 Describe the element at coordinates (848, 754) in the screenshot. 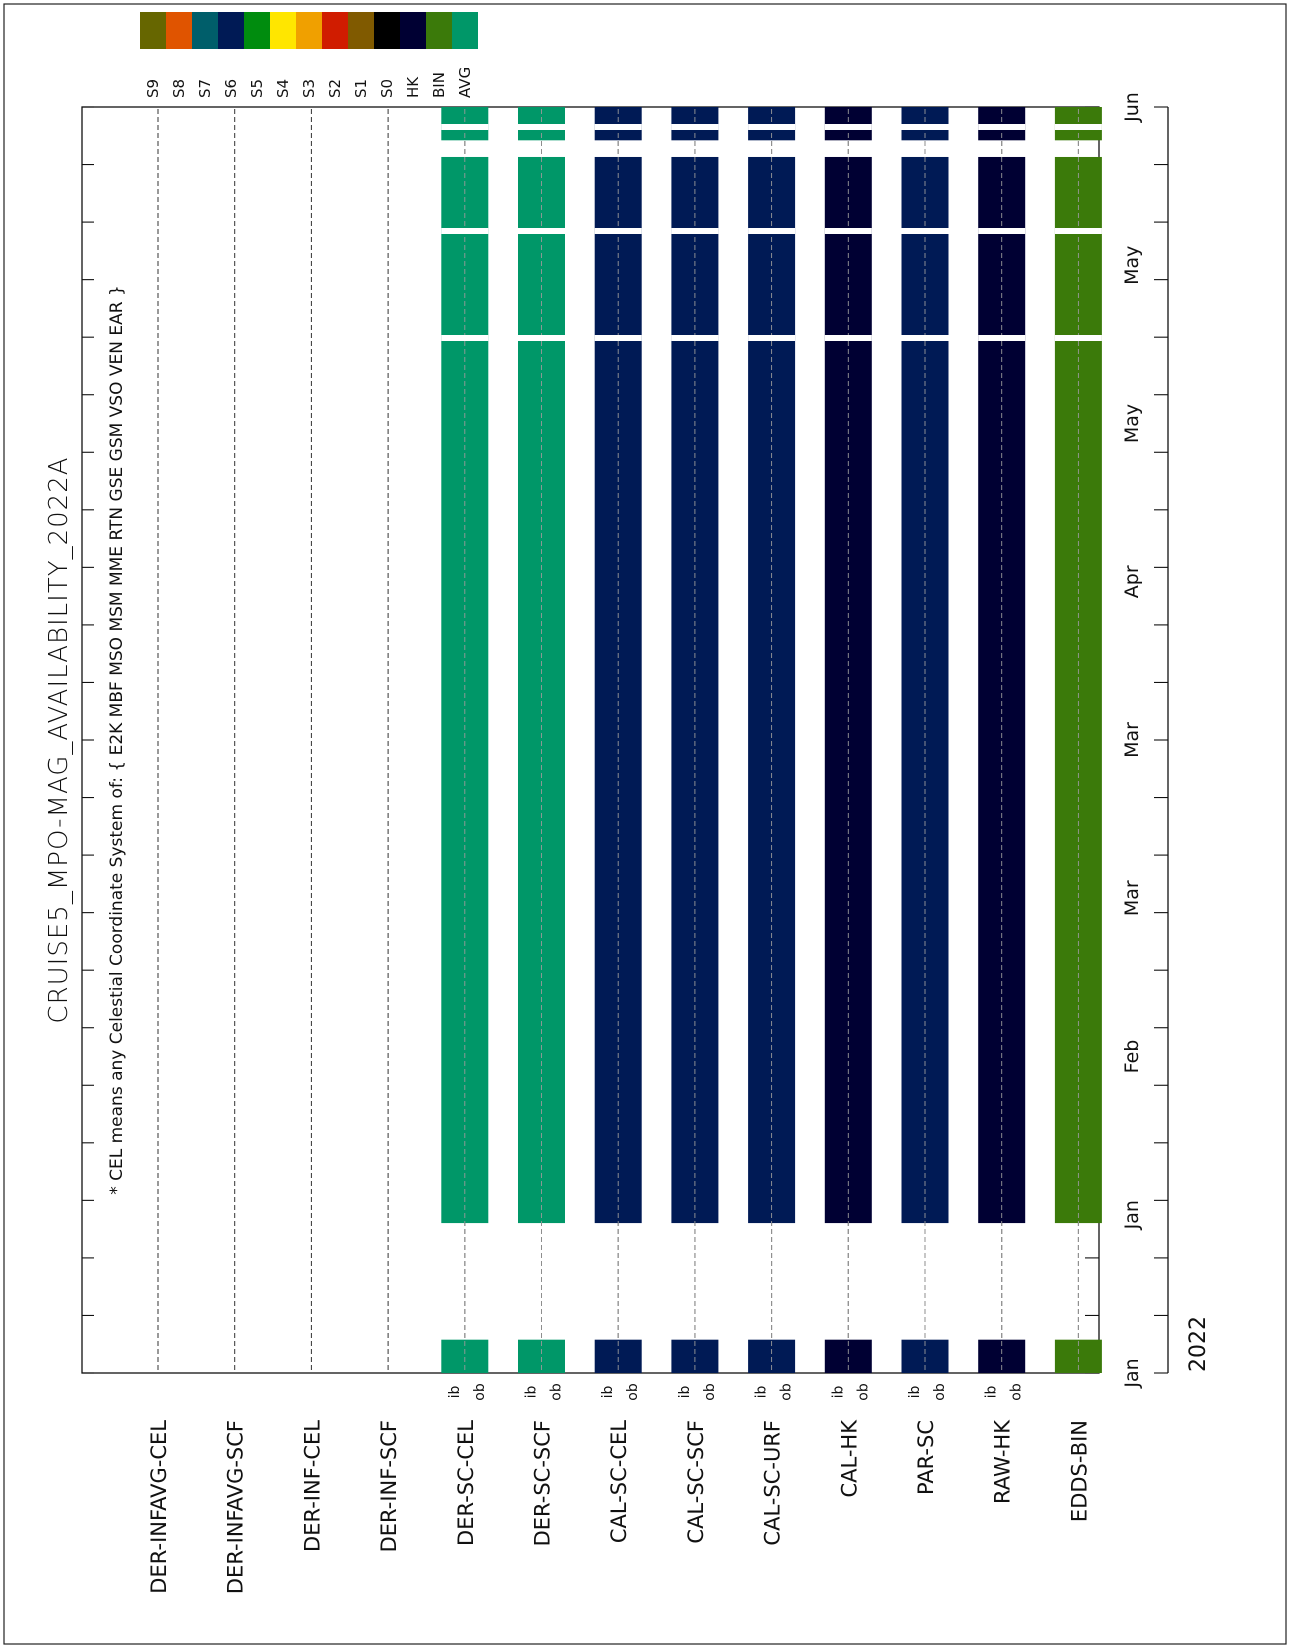

I see `column-cal-hk: ib ob` at that location.